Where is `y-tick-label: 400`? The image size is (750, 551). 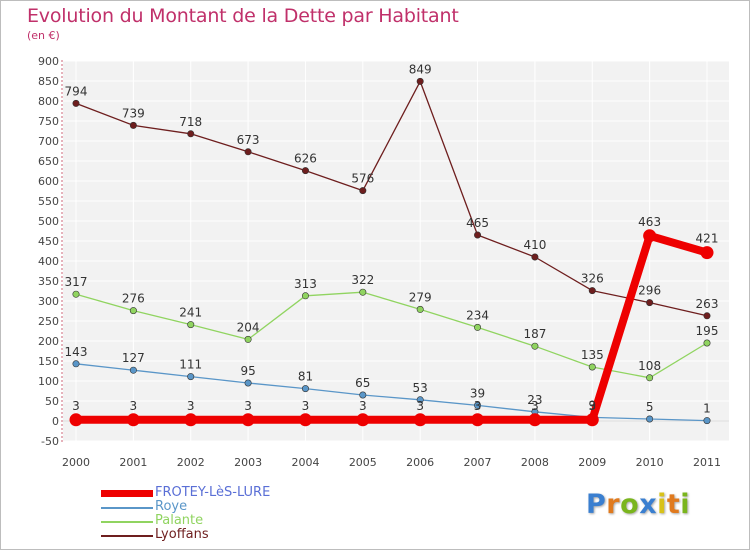 y-tick-label: 400 is located at coordinates (48, 261).